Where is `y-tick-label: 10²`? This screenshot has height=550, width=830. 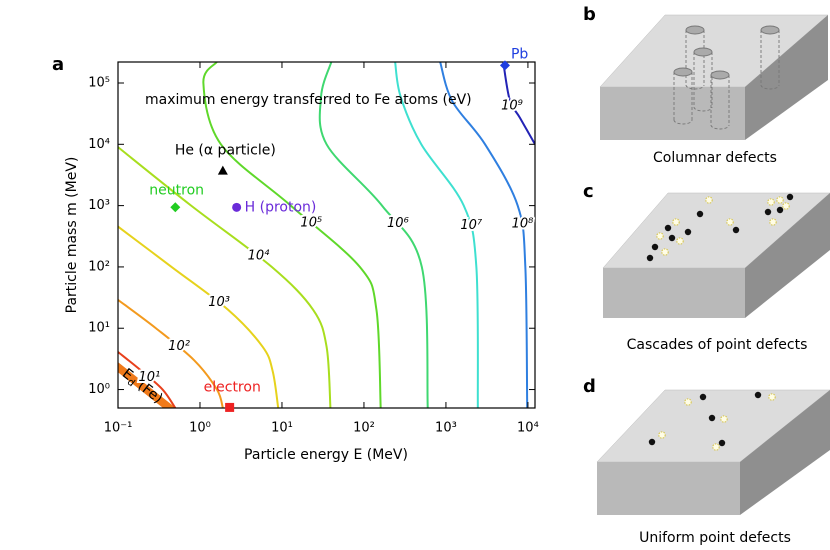 y-tick-label: 10² is located at coordinates (99, 266).